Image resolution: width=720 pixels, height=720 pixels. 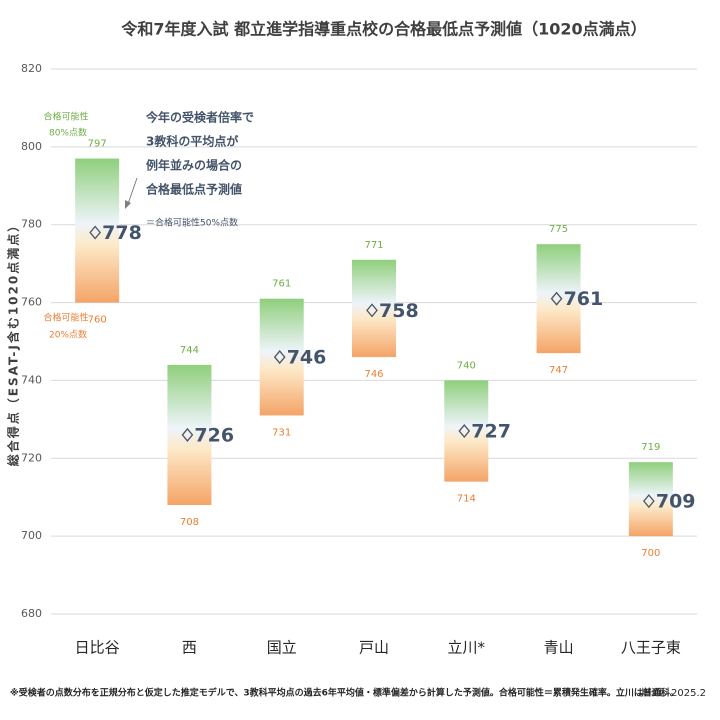 What do you see at coordinates (65, 117) in the screenshot?
I see `high-note: 合格可能性` at bounding box center [65, 117].